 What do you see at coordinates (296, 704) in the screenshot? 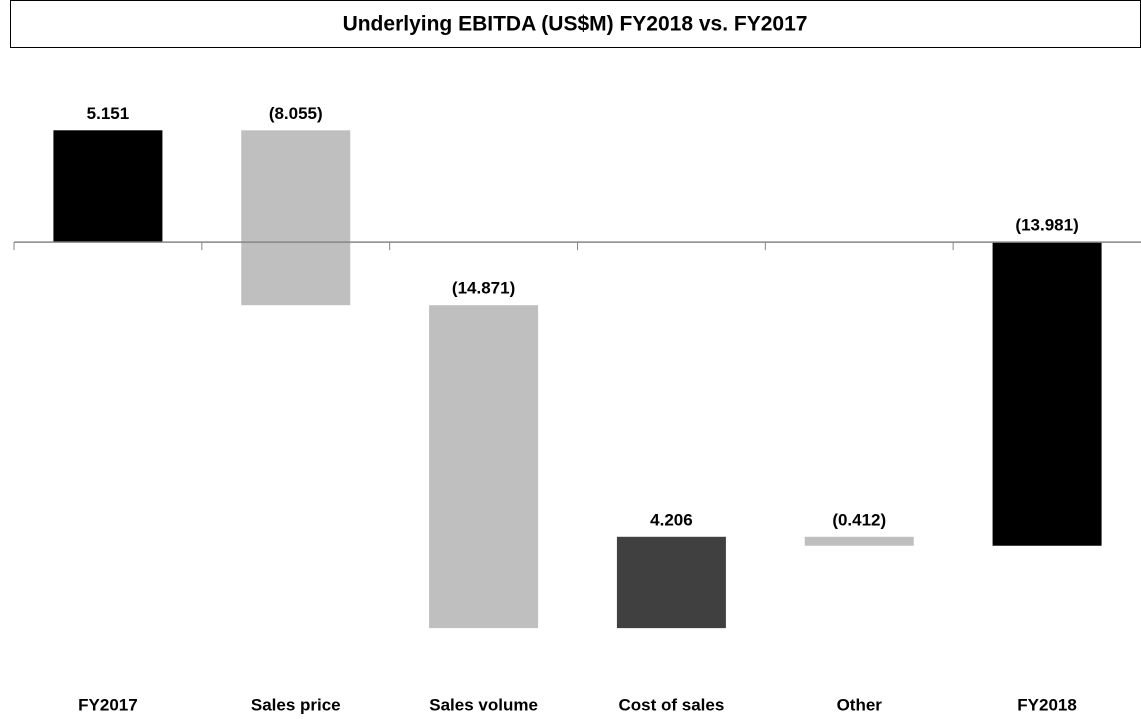
I see `x-tick-label: Sales price` at bounding box center [296, 704].